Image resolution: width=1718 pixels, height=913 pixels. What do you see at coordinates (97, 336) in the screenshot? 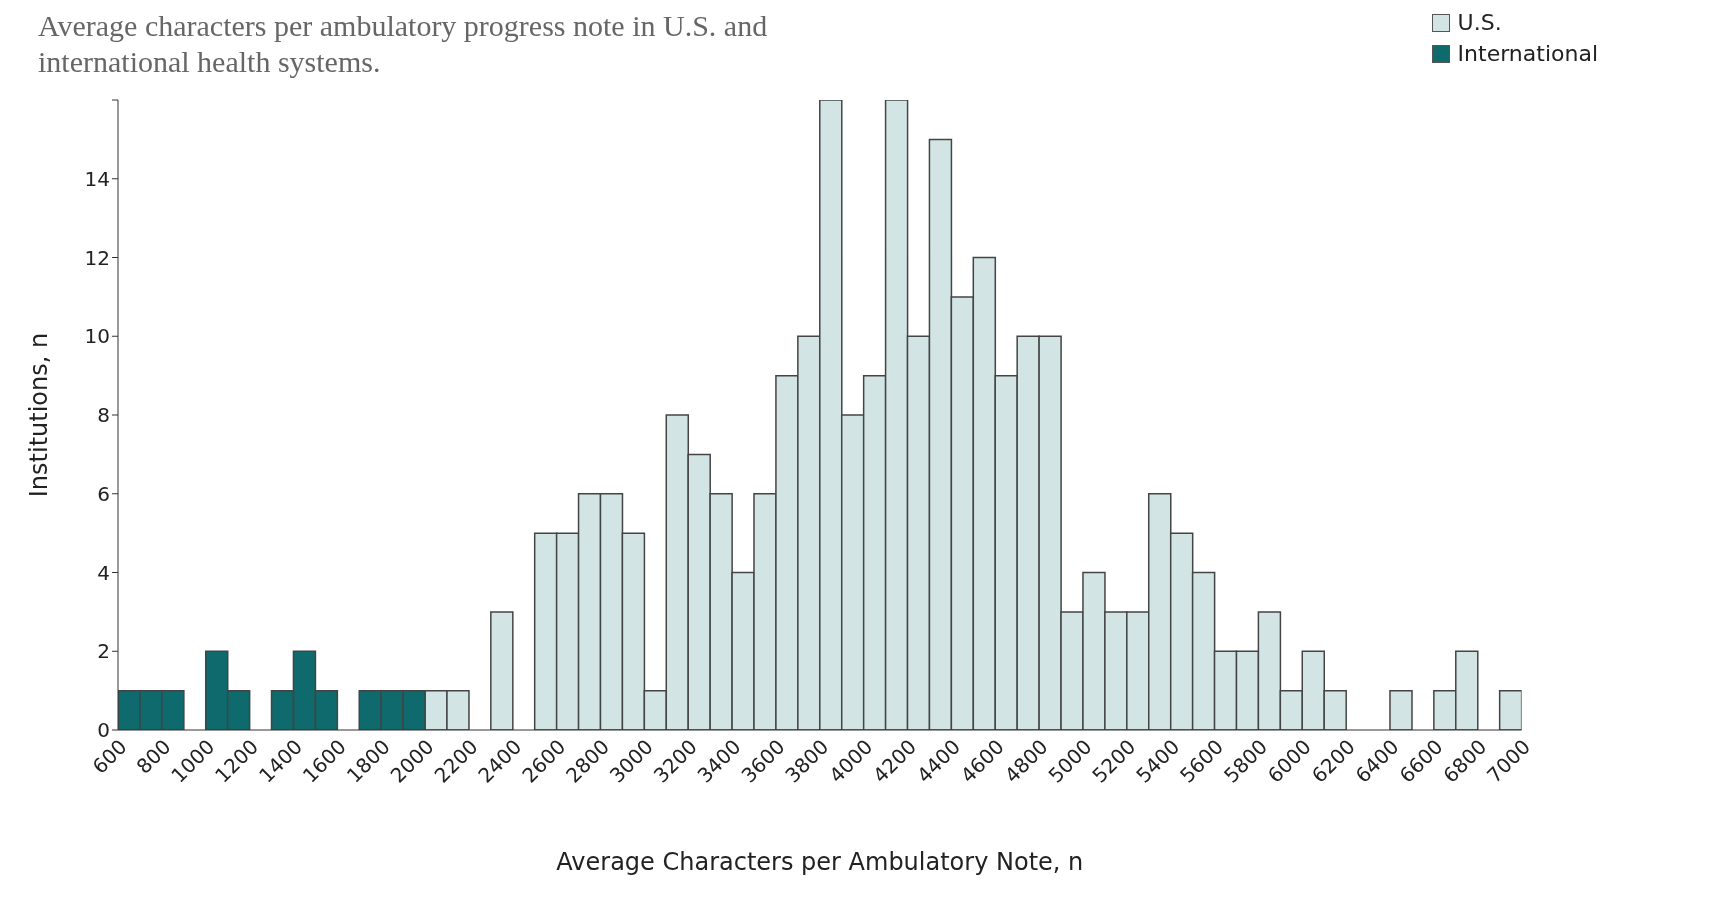
I see `y-tick-label: 10` at bounding box center [97, 336].